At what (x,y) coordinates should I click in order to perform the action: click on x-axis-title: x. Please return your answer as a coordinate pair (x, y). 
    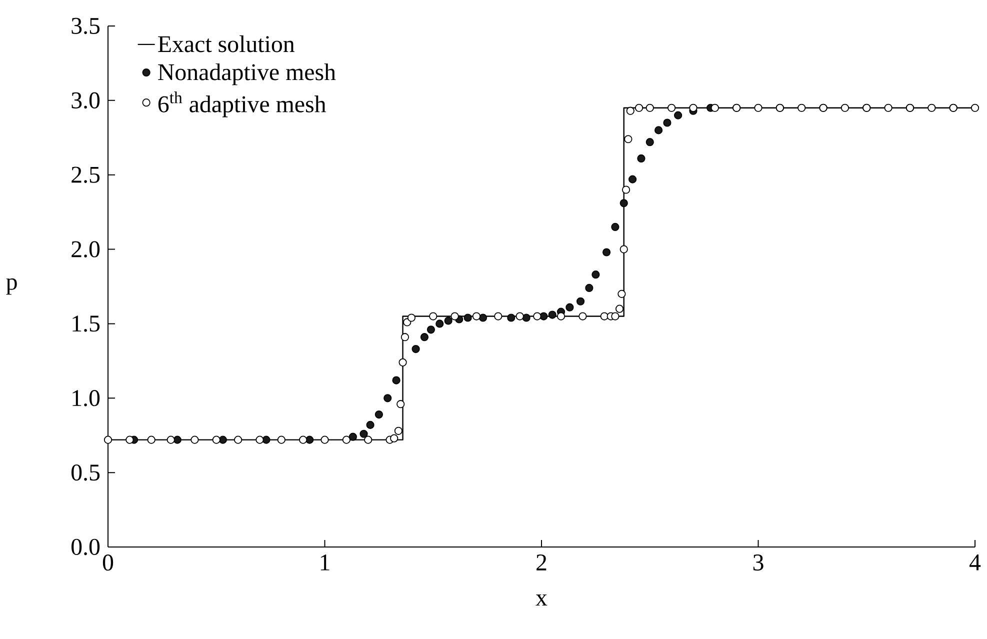
    Looking at the image, I should click on (542, 600).